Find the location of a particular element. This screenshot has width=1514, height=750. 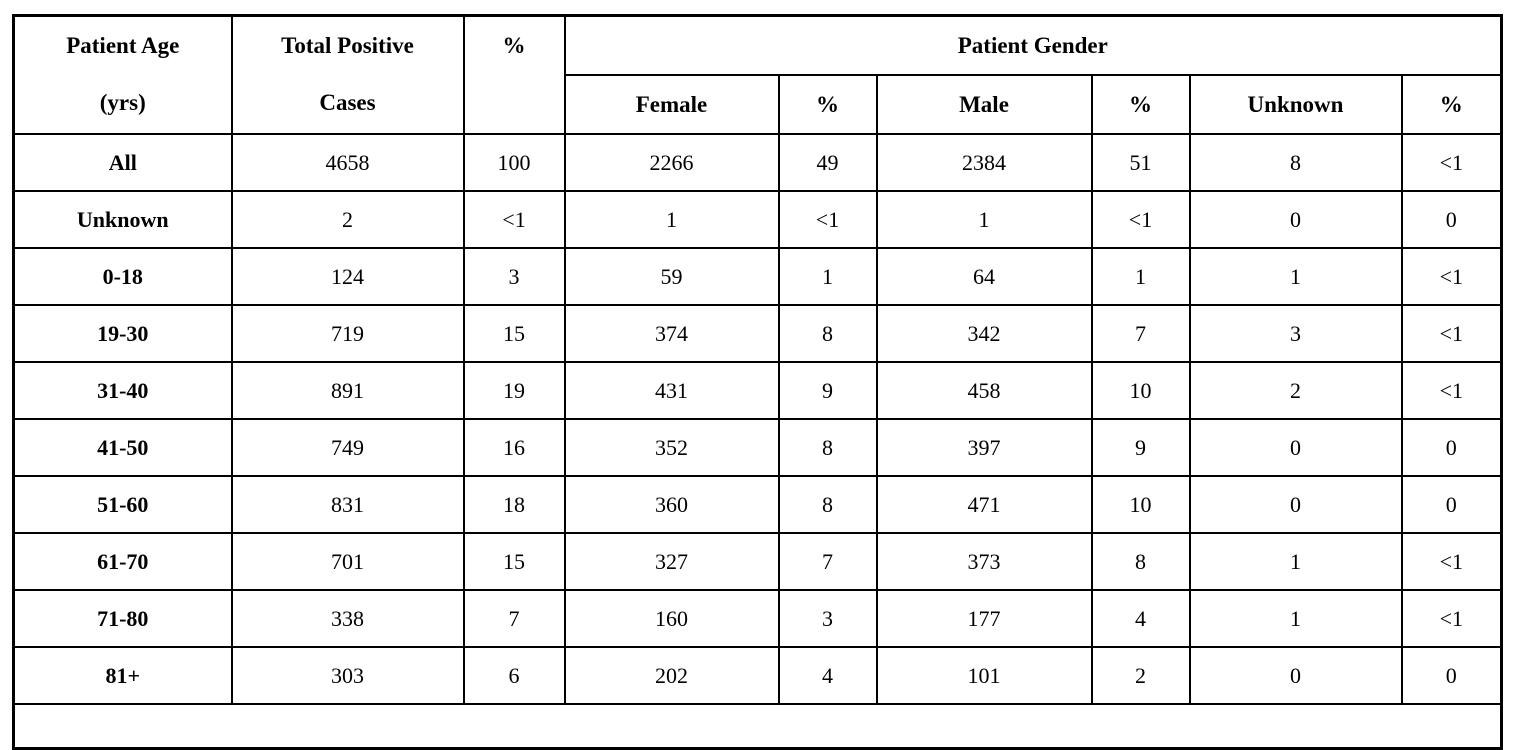

header-patient-gender-group: Patient Gender is located at coordinates (1033, 45).